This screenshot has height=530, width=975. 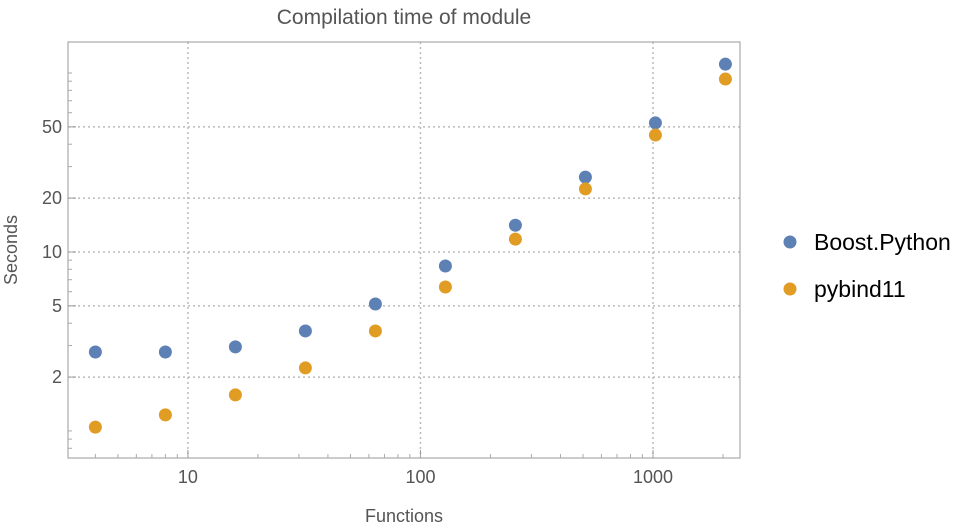 I want to click on legend-label: pybind11, so click(x=860, y=289).